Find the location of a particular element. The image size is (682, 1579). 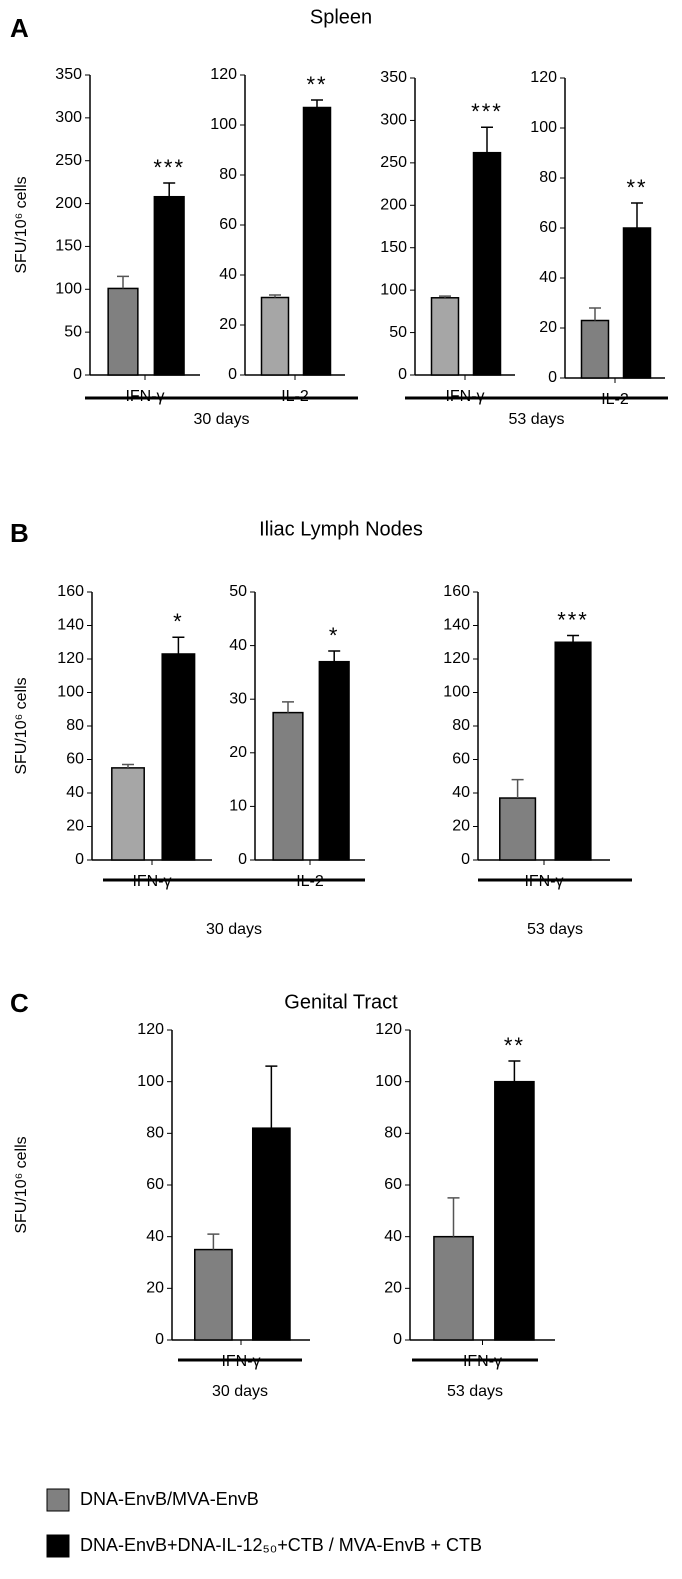

y-tick-label: 50 is located at coordinates (73, 331).